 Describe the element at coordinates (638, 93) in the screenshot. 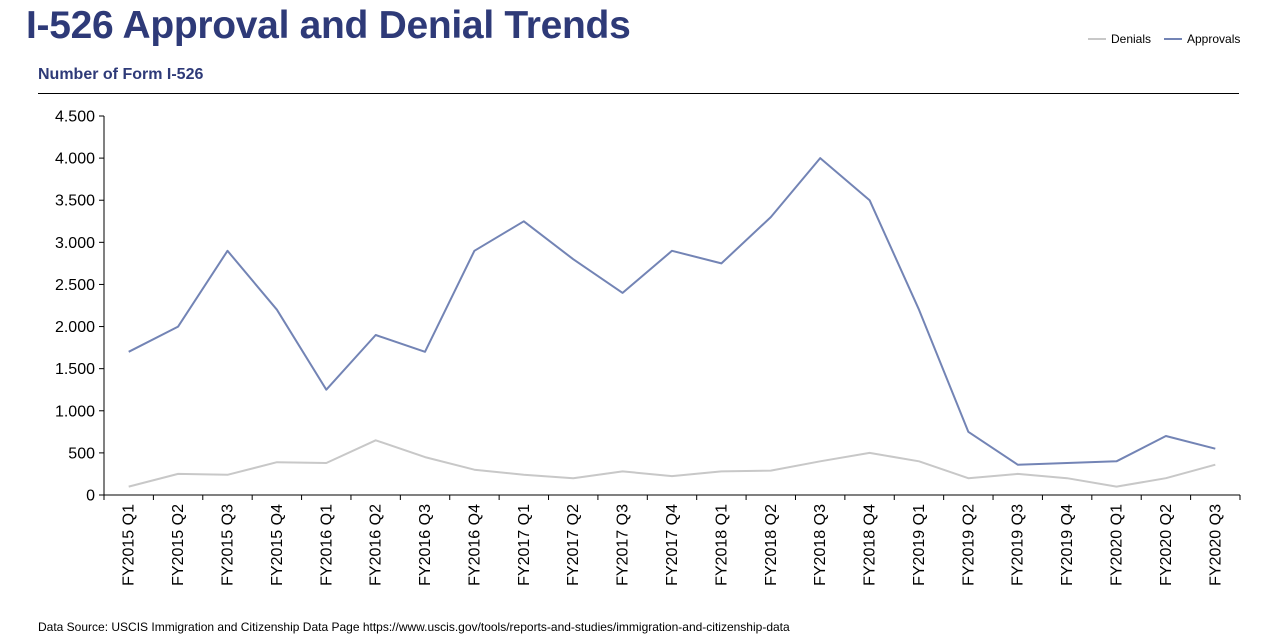

I see `header-divider` at that location.